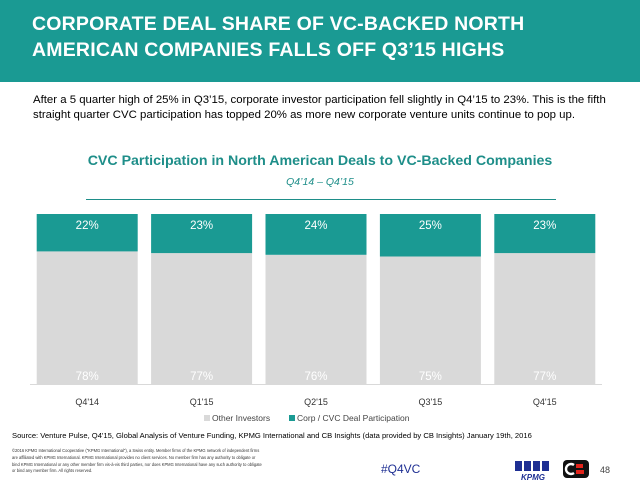  Describe the element at coordinates (315, 226) in the screenshot. I see `data-label-corp-cvc: 24%` at that location.